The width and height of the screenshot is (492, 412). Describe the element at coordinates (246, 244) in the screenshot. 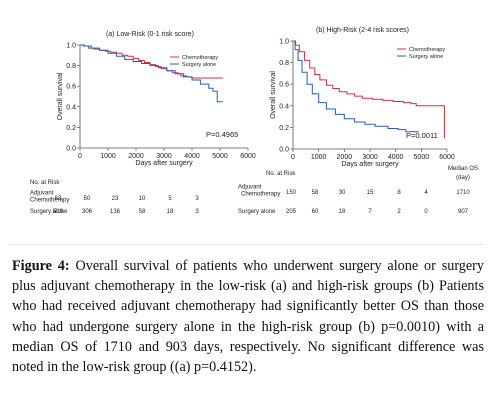

I see `divider` at that location.